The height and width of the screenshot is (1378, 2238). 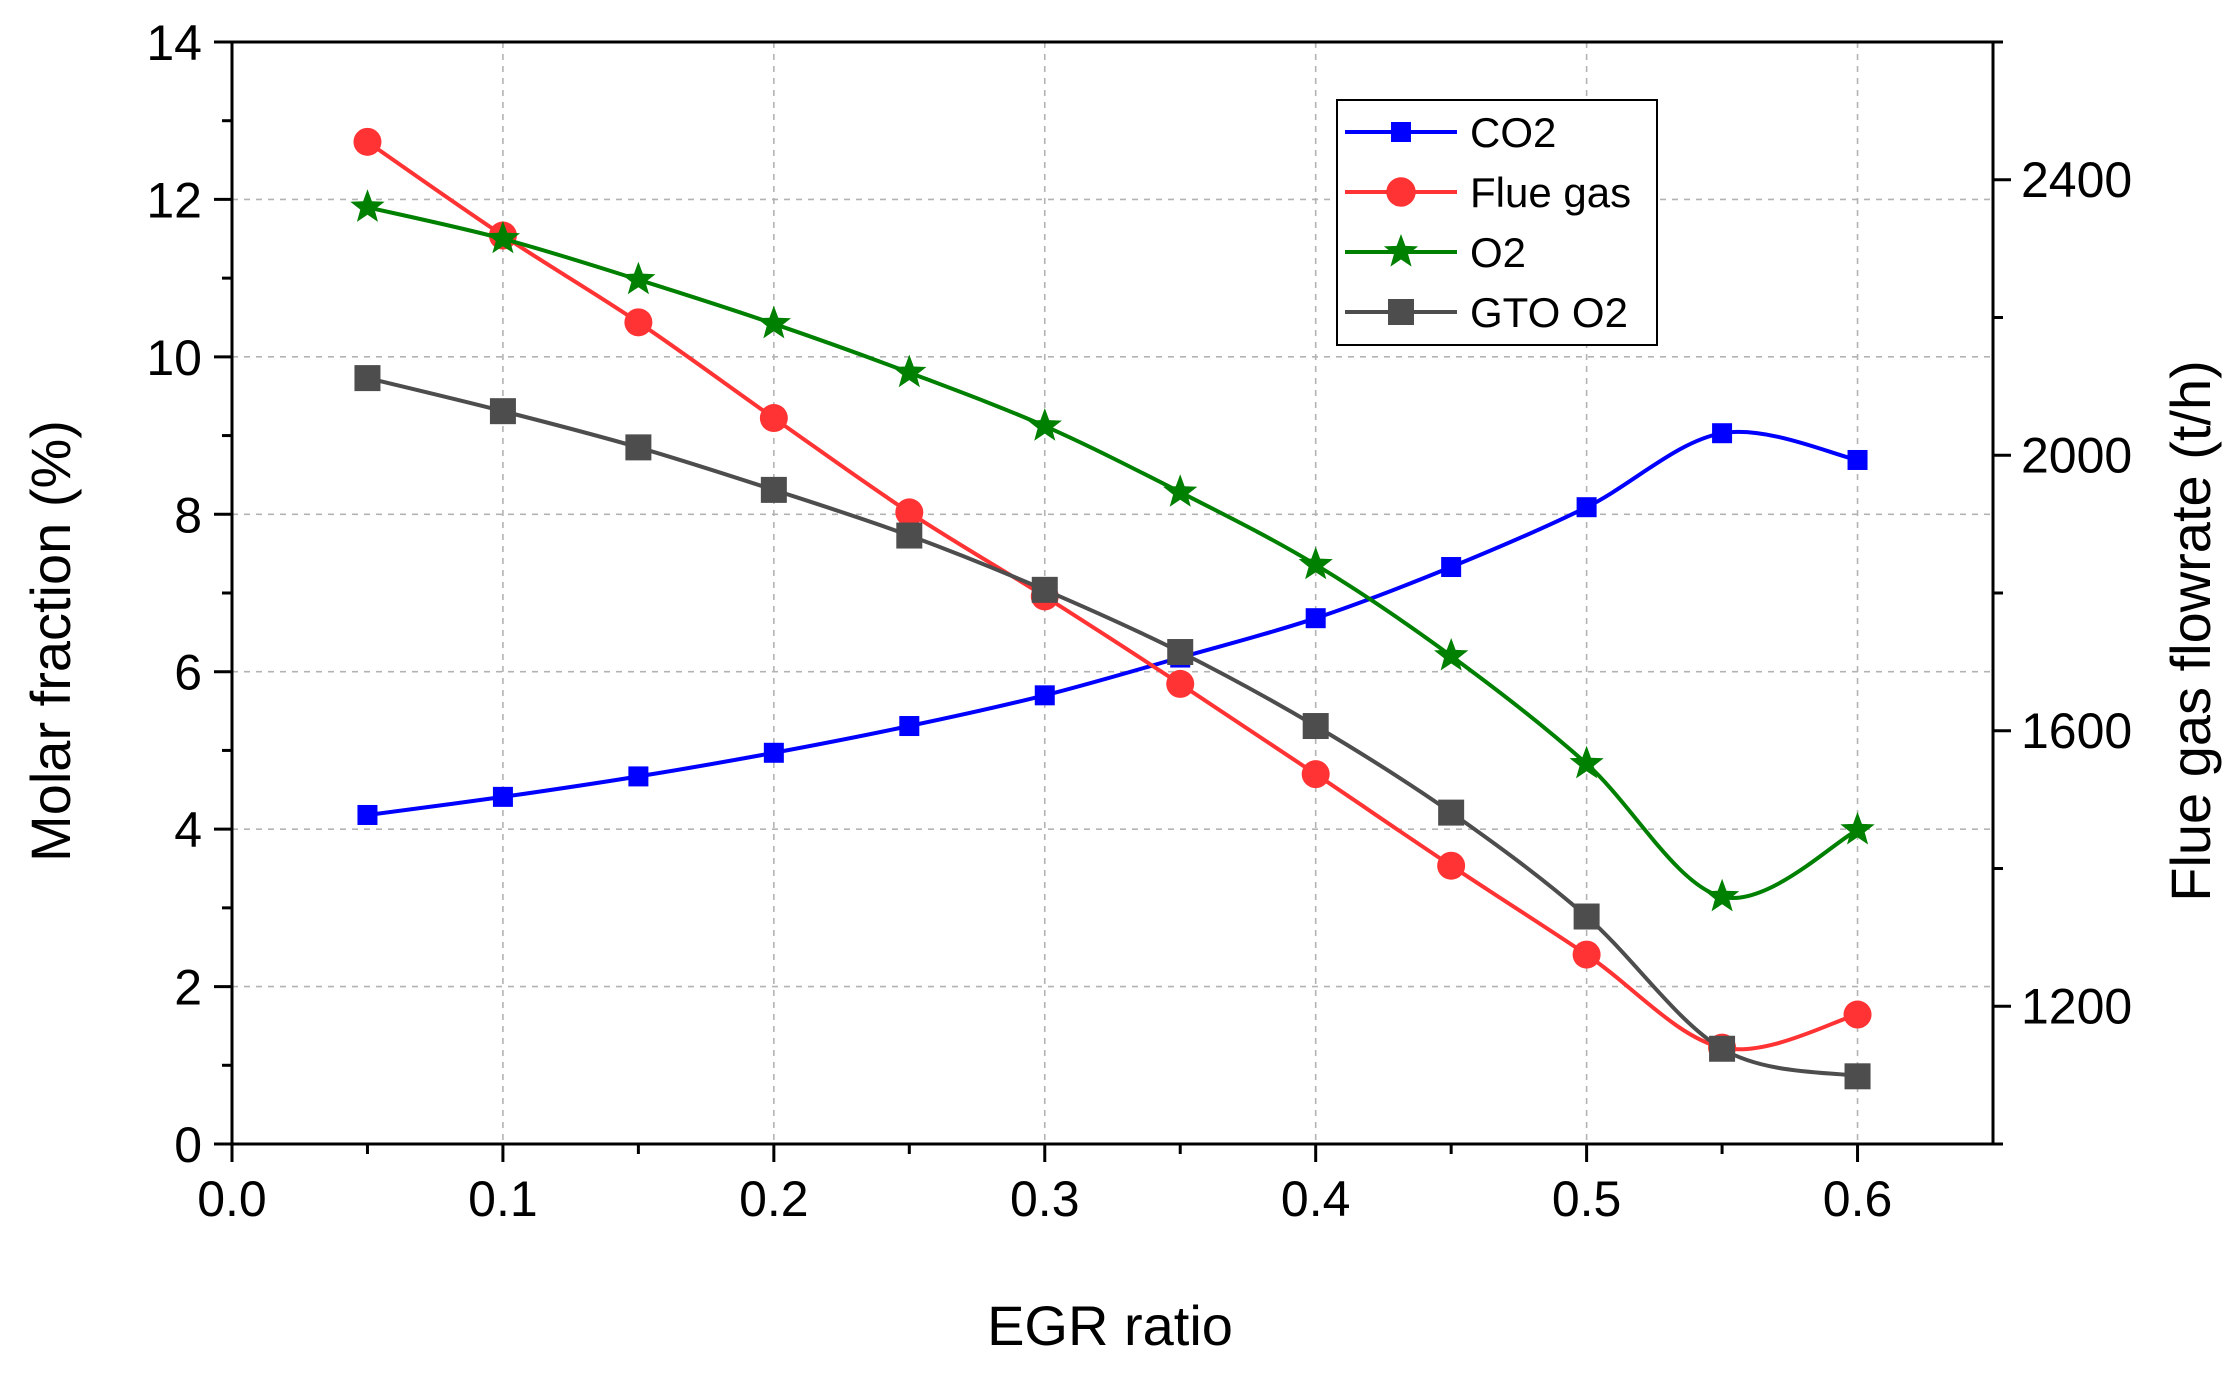 What do you see at coordinates (1401, 192) in the screenshot?
I see `legend-marker-flue-gas` at bounding box center [1401, 192].